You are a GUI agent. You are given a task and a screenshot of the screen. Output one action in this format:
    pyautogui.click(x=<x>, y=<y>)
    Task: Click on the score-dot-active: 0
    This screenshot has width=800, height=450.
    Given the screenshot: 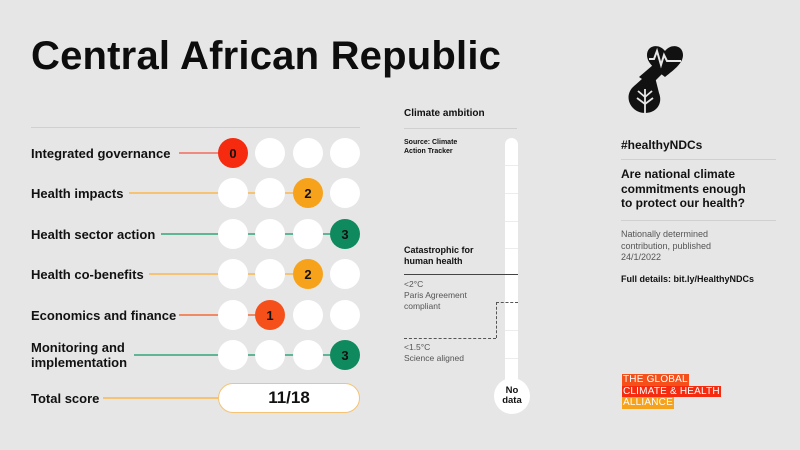 What is the action you would take?
    pyautogui.click(x=233, y=153)
    